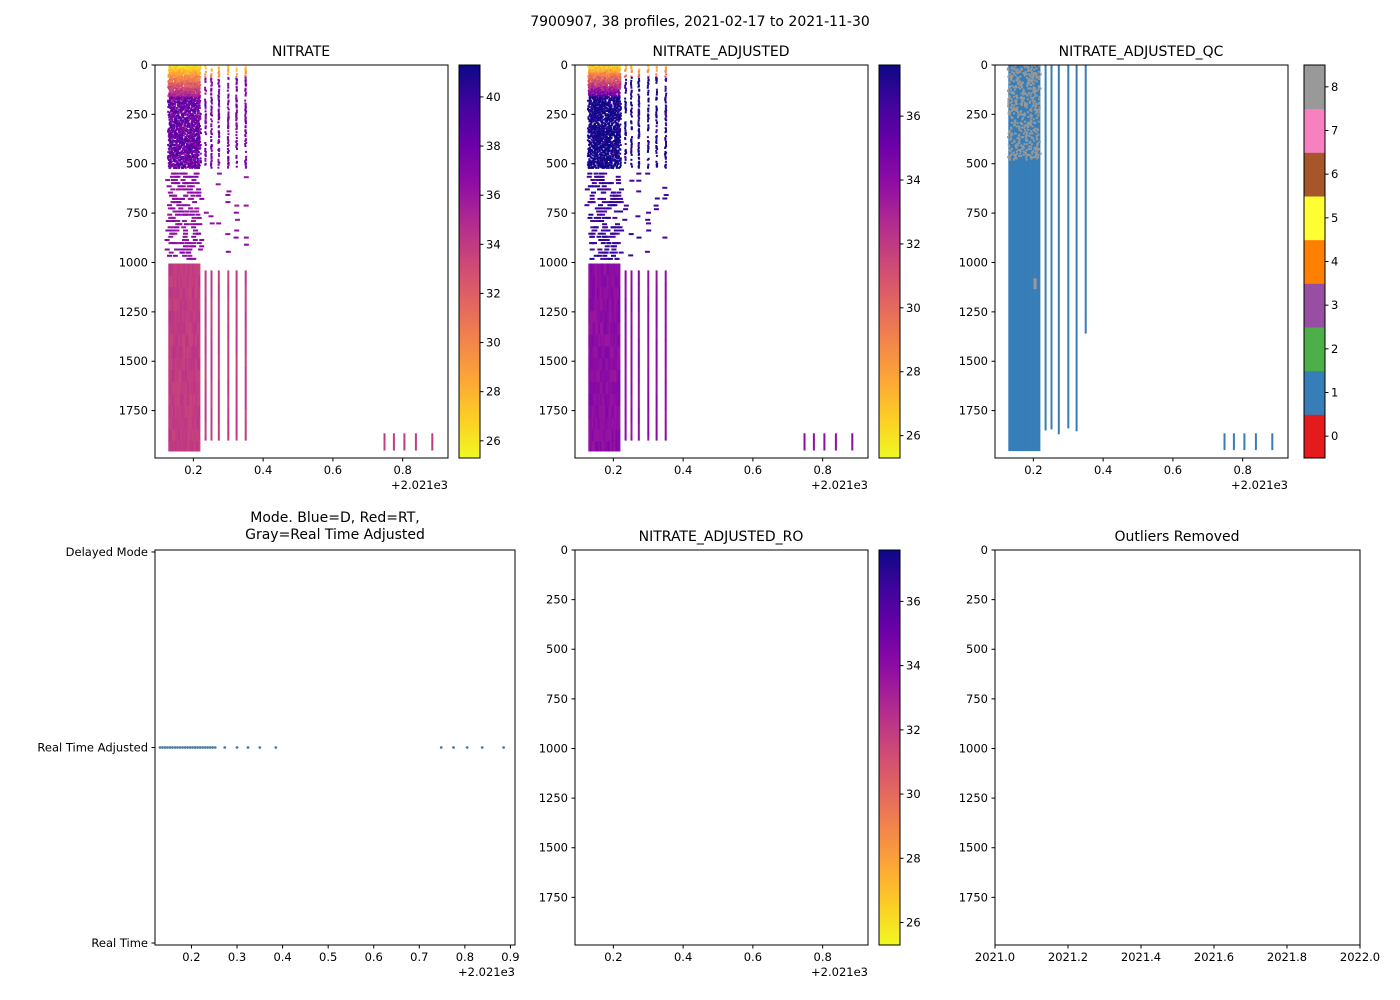  What do you see at coordinates (1177, 537) in the screenshot?
I see `panel-title-outliers-removed: Outliers Removed` at bounding box center [1177, 537].